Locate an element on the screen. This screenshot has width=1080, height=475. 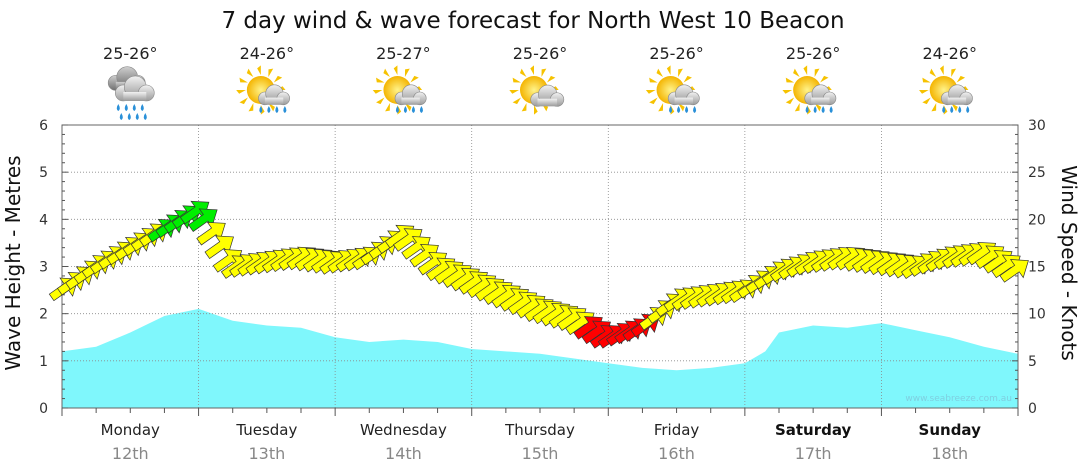
left-tick-label: 2 is located at coordinates (43, 315).